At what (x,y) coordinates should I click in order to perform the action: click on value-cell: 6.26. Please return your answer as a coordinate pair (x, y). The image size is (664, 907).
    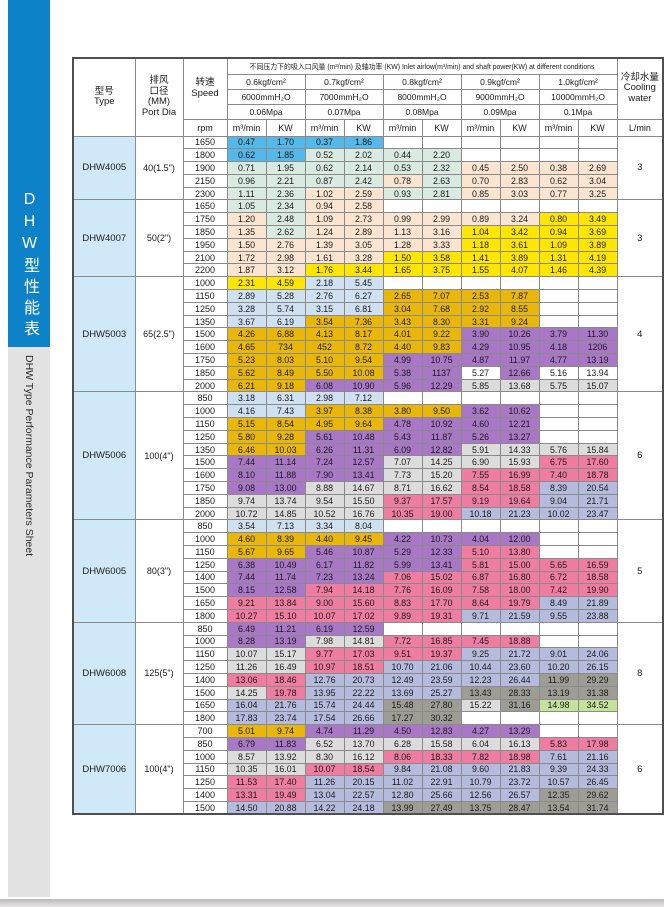
    Looking at the image, I should click on (324, 449).